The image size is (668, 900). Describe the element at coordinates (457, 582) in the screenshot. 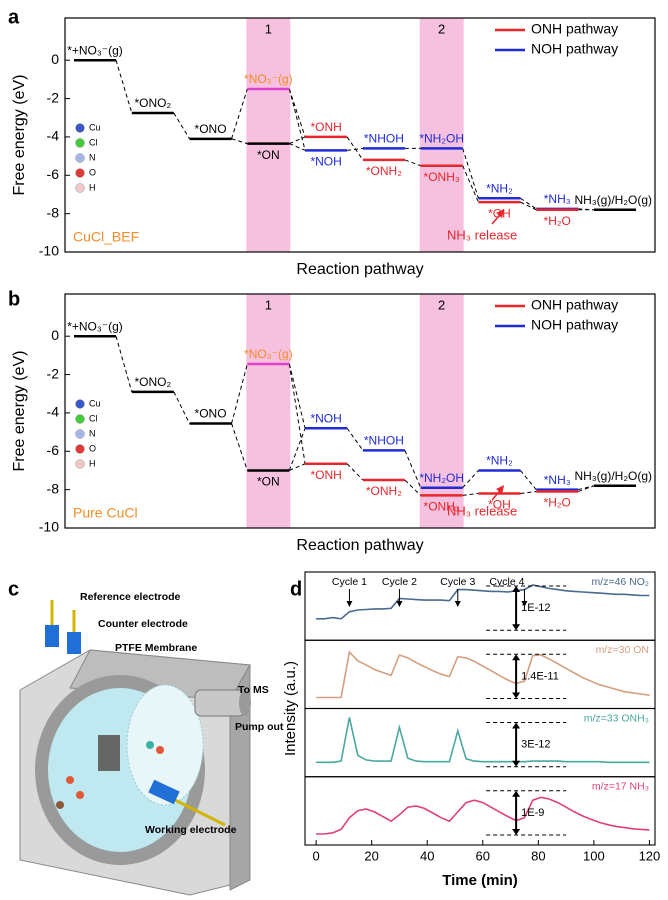

I see `cycle-label: Cycle 3` at that location.